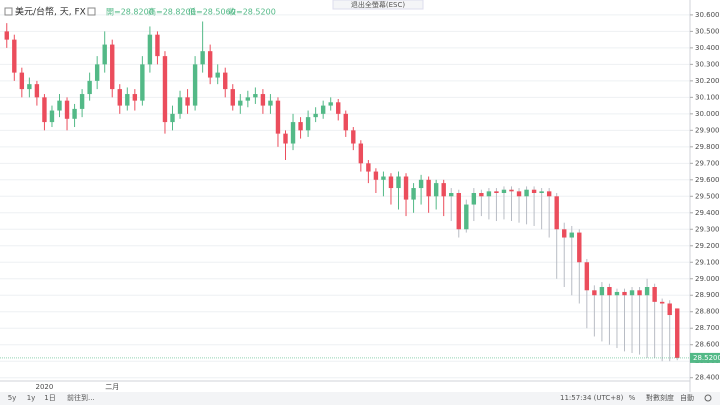 Image resolution: width=720 pixels, height=405 pixels. I want to click on y-tick-label: 29.6000, so click(707, 180).